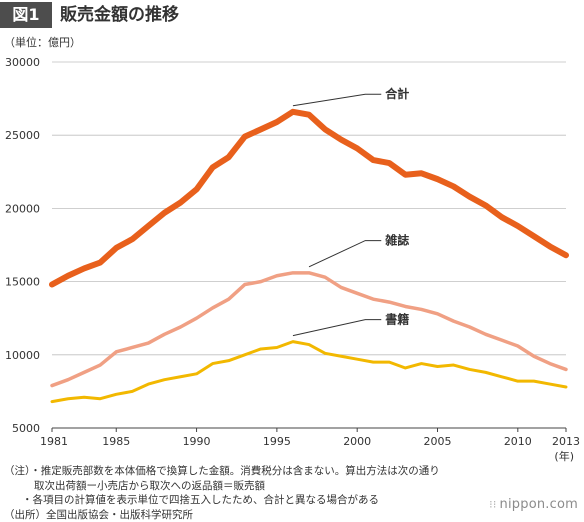  Describe the element at coordinates (310, 445) in the screenshot. I see `x-tick-labels: 1981 1985 1990 1995 2000 2005 2010 2013(年)` at that location.